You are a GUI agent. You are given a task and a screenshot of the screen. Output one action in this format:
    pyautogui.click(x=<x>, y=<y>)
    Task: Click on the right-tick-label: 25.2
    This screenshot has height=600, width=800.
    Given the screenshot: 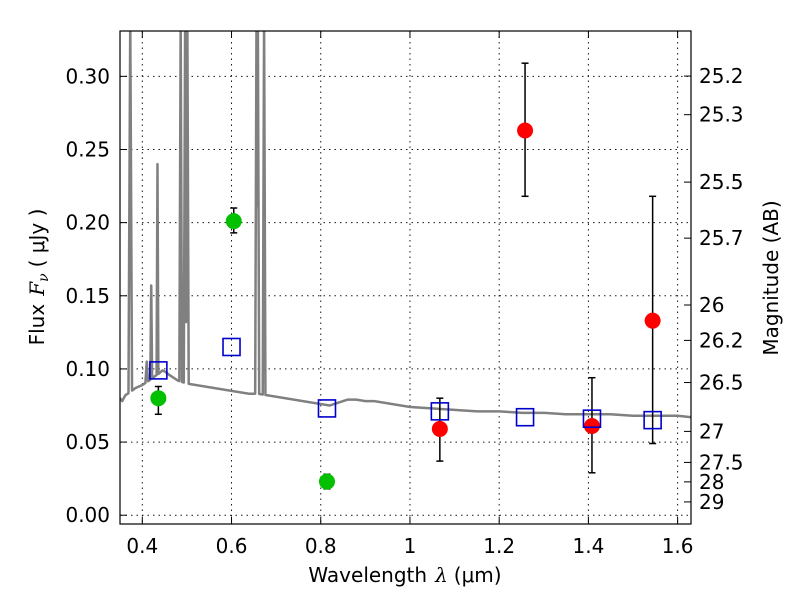 What is the action you would take?
    pyautogui.click(x=721, y=76)
    